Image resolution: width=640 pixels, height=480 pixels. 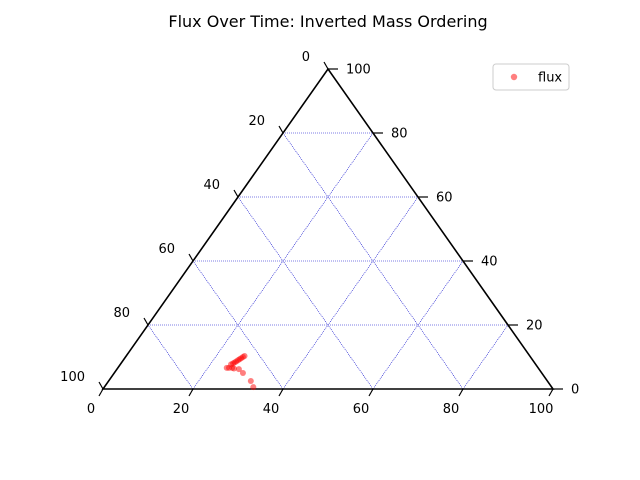 I want to click on legend-label: flux, so click(x=550, y=78).